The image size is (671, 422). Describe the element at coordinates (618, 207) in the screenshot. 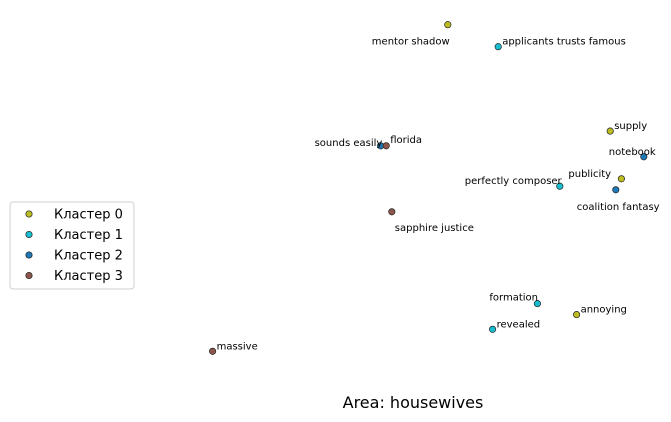

I see `point-label: coalition fantasy` at that location.